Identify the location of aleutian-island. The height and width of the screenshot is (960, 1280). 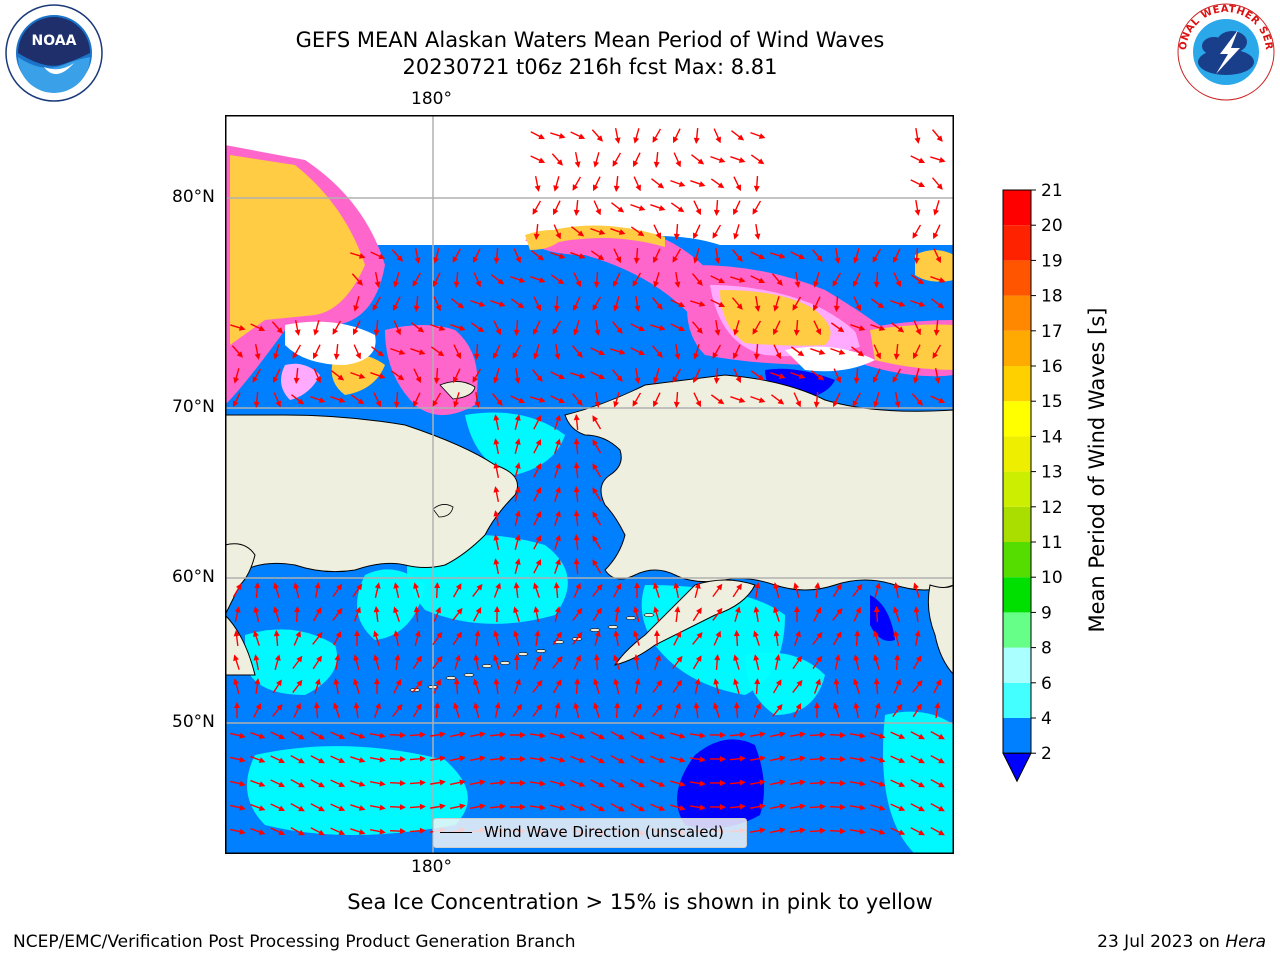
(631, 618).